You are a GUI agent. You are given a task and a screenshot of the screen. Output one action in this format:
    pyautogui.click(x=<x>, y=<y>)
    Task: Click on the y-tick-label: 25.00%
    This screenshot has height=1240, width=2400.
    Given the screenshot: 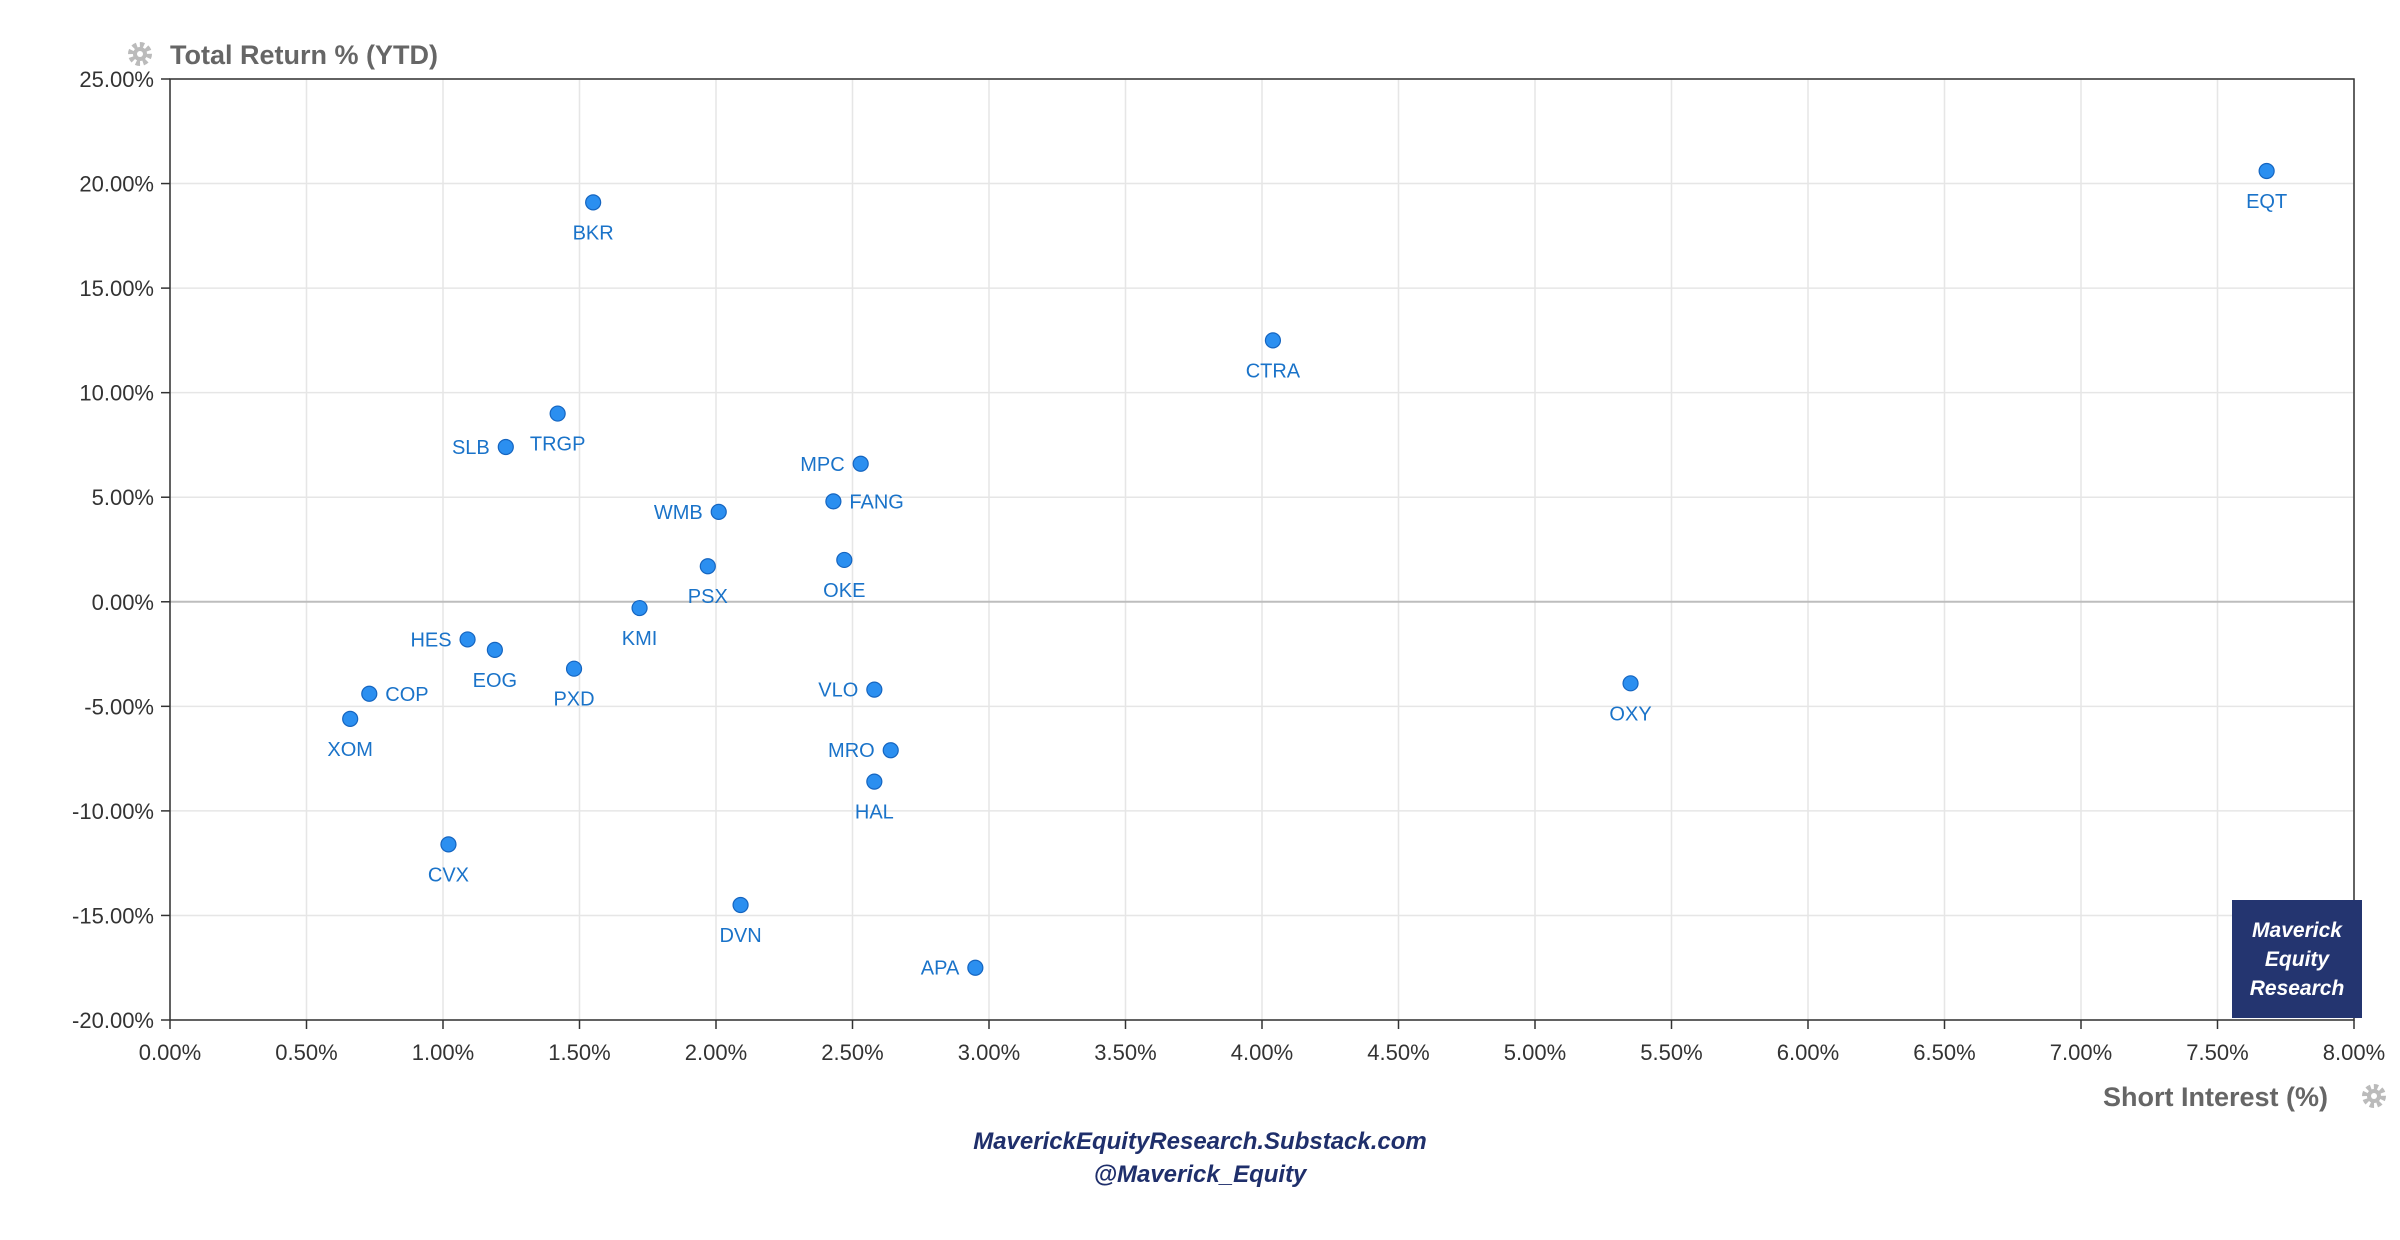 What is the action you would take?
    pyautogui.click(x=116, y=79)
    